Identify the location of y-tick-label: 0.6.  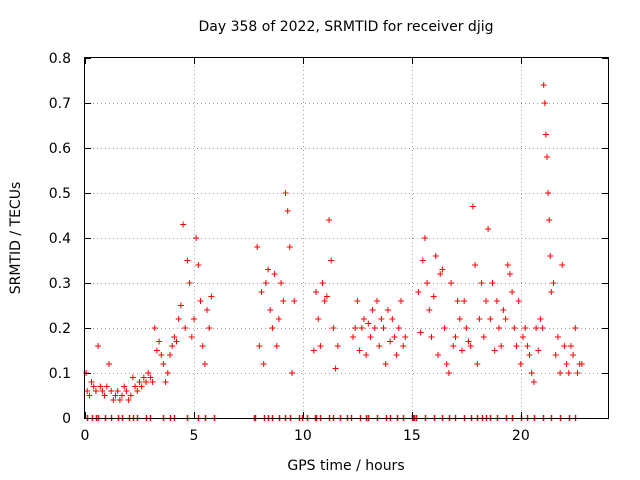
(60, 149).